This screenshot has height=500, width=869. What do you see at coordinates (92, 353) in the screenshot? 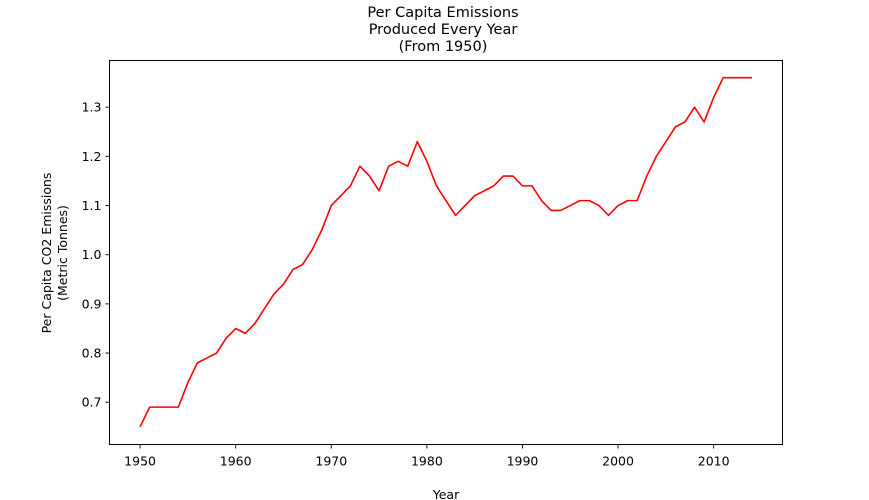
I see `y-tick-label: 0.8` at bounding box center [92, 353].